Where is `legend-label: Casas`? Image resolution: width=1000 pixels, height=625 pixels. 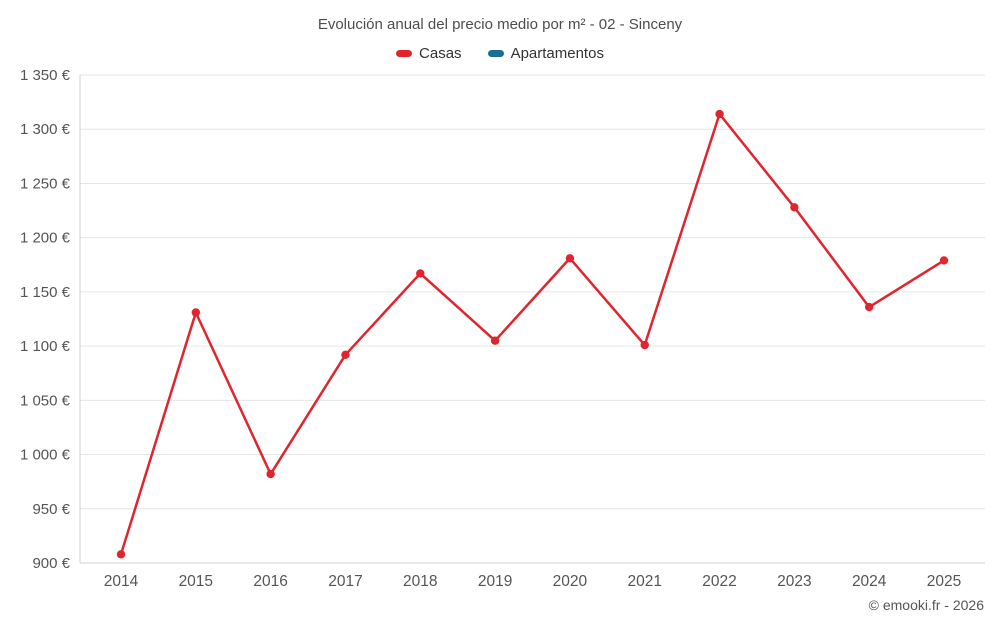
legend-label: Casas is located at coordinates (440, 53).